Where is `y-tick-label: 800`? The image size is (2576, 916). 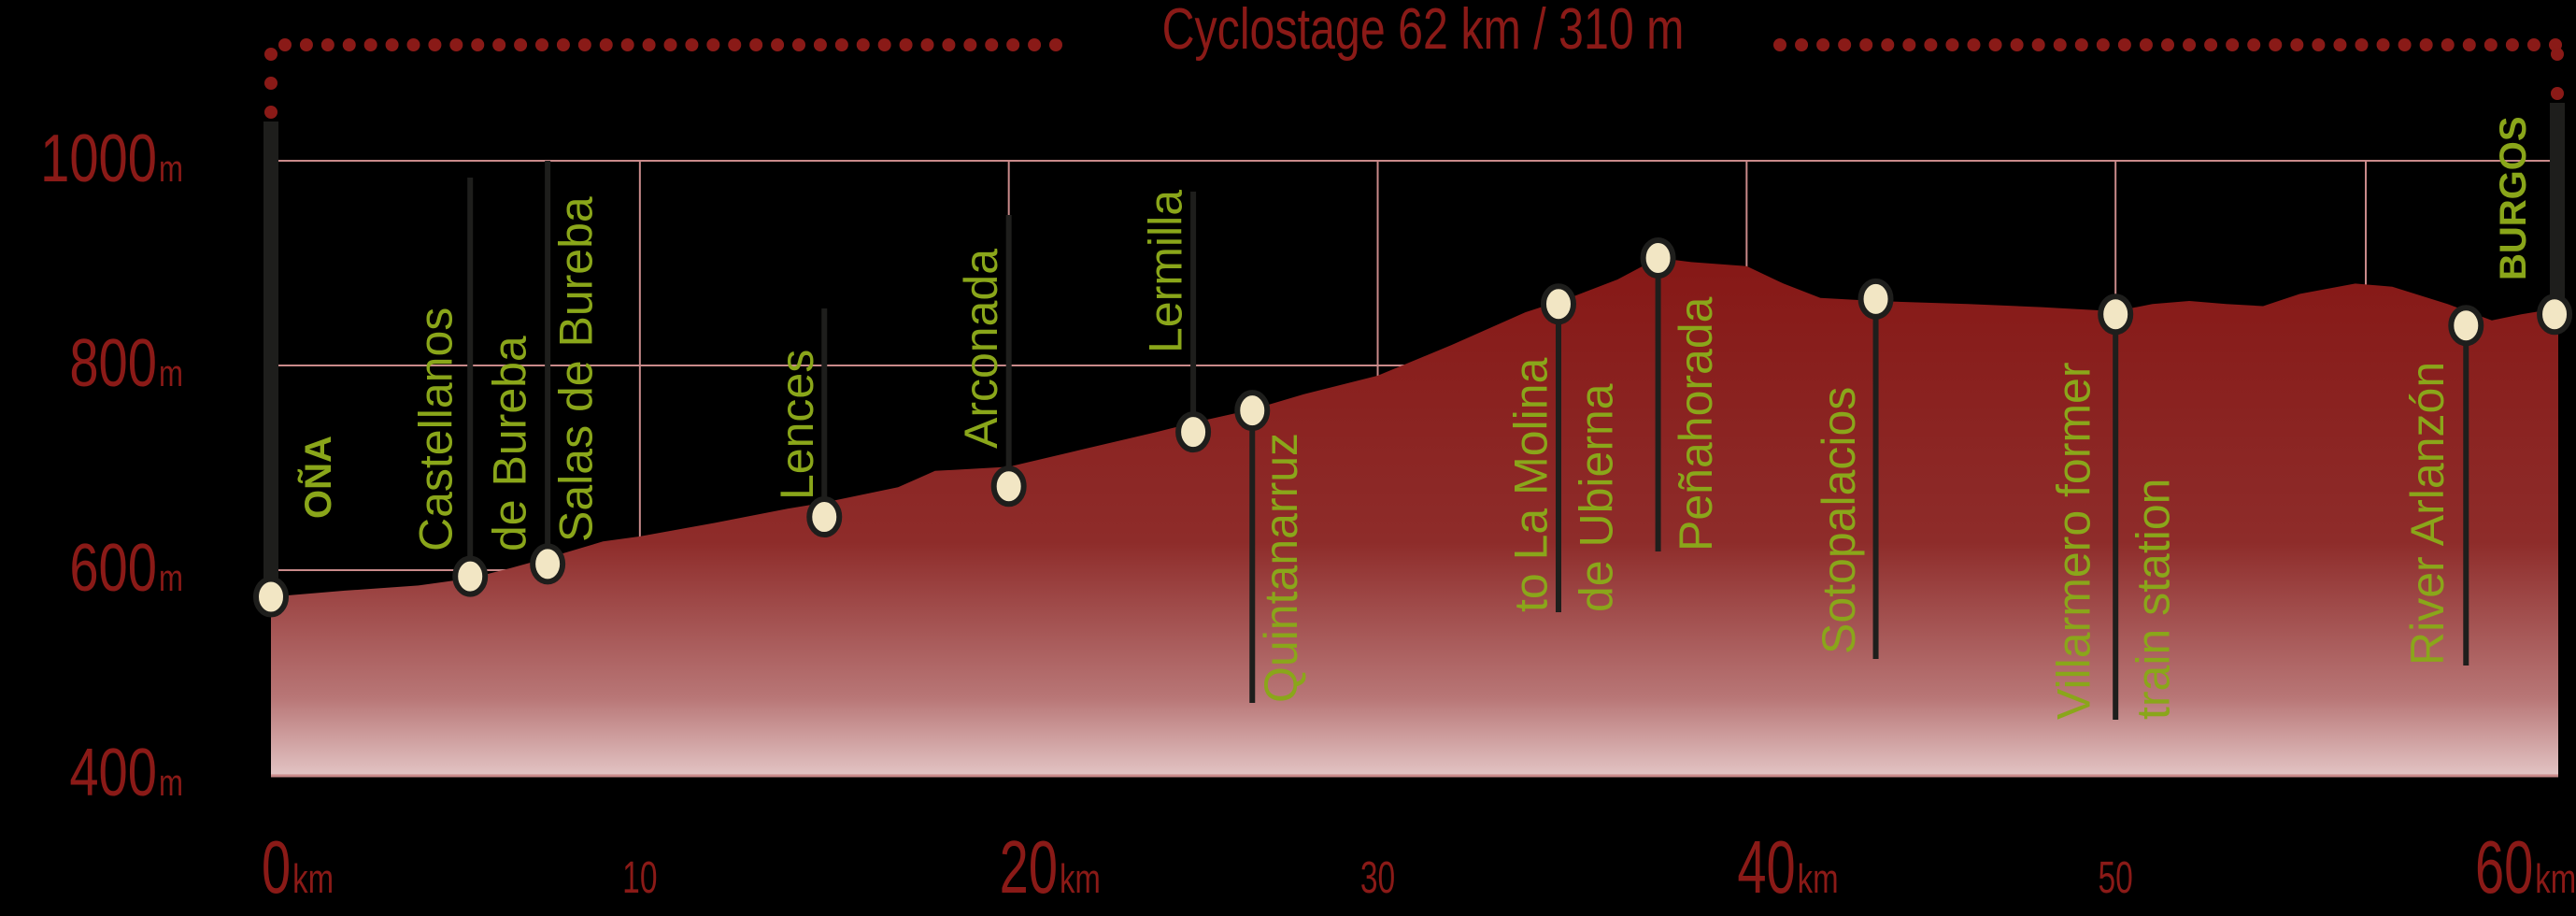 y-tick-label: 800 is located at coordinates (113, 362).